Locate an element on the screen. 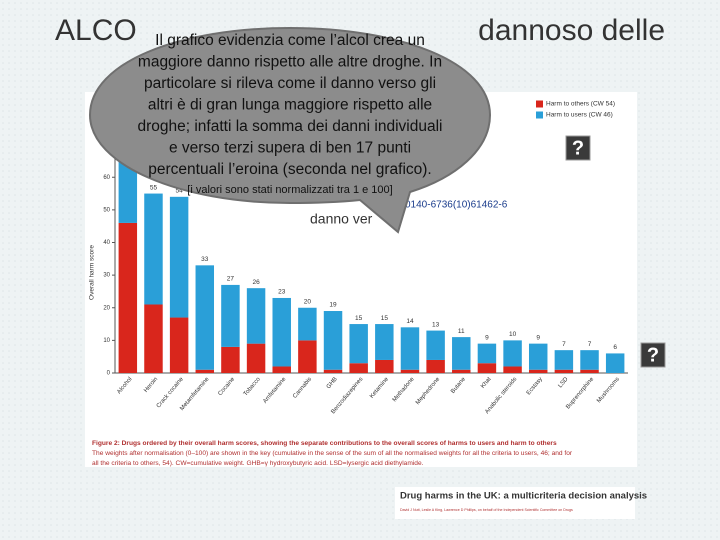 This screenshot has height=540, width=720. paper-box is located at coordinates (515, 503).